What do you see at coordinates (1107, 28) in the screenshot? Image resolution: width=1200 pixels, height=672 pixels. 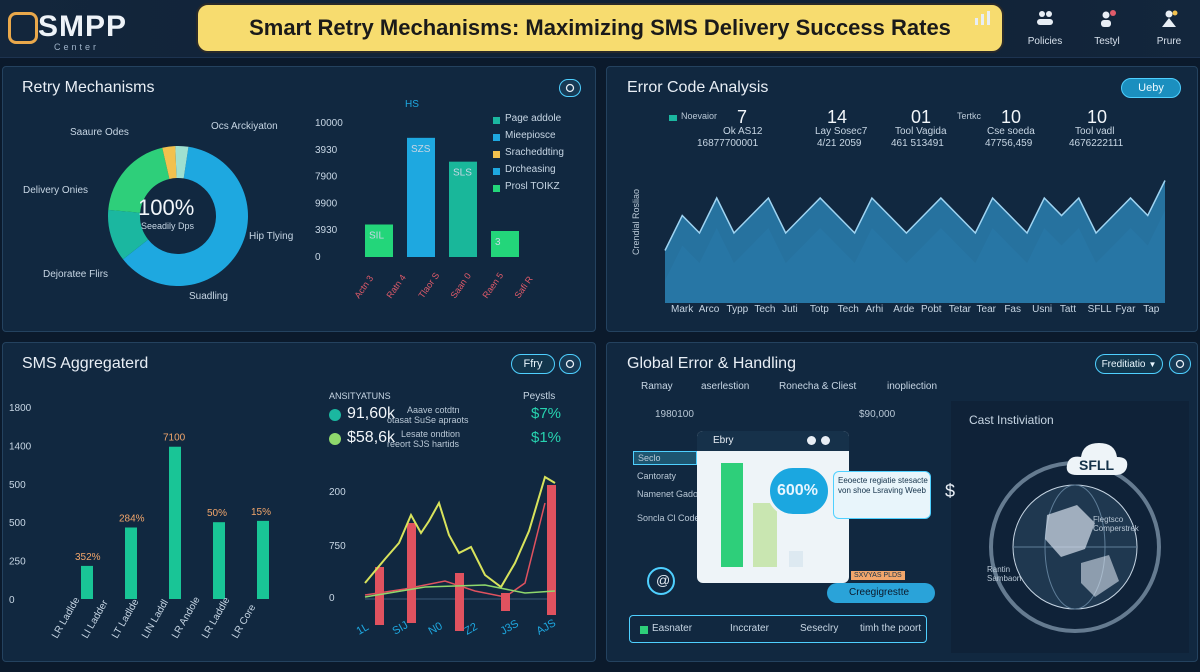 I see `nav-item-testyl: Testyl` at bounding box center [1107, 28].